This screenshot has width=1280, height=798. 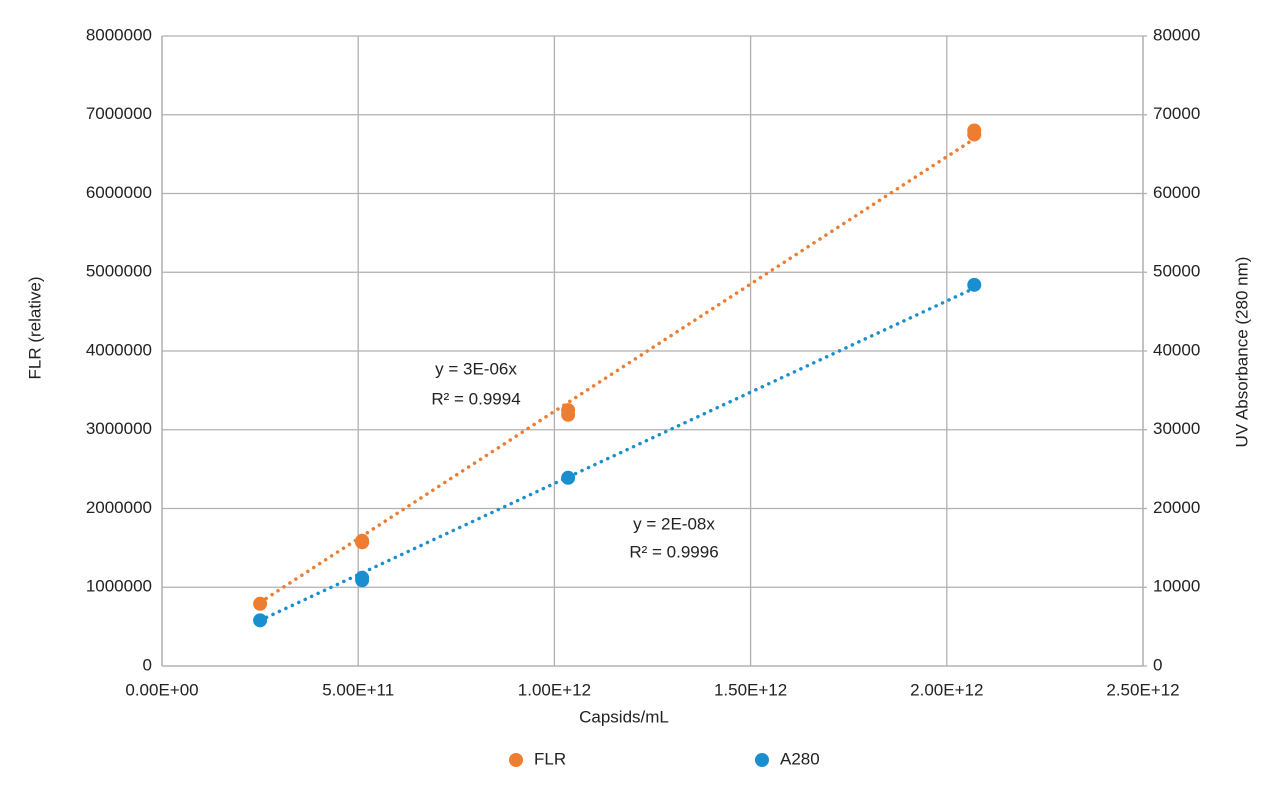 What do you see at coordinates (1176, 586) in the screenshot?
I see `y2-tick-label: 10000` at bounding box center [1176, 586].